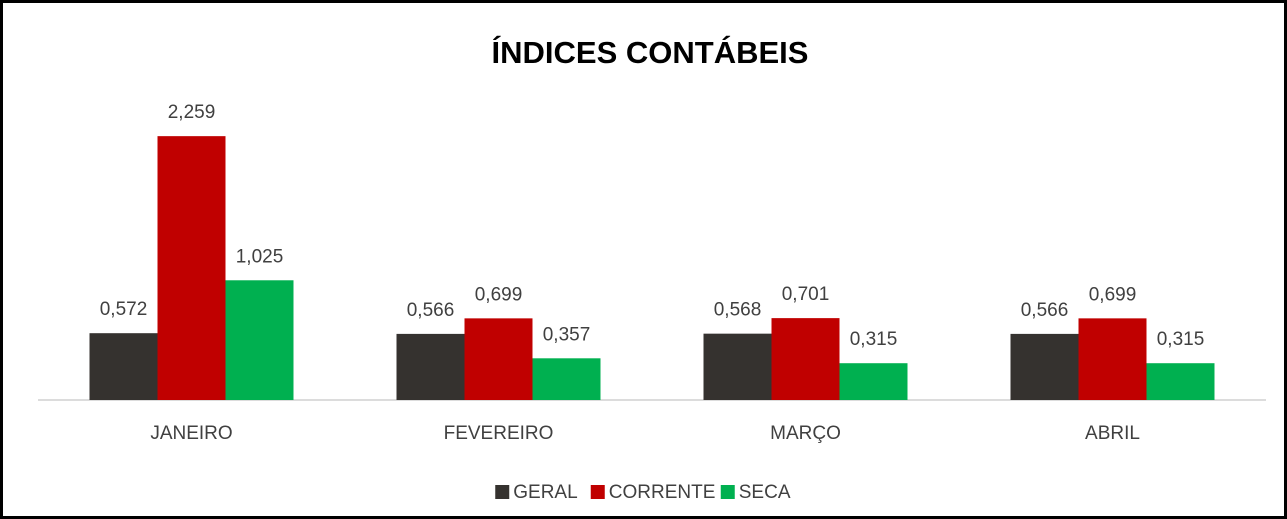  I want to click on x-tick-label: ABRIL, so click(1112, 433).